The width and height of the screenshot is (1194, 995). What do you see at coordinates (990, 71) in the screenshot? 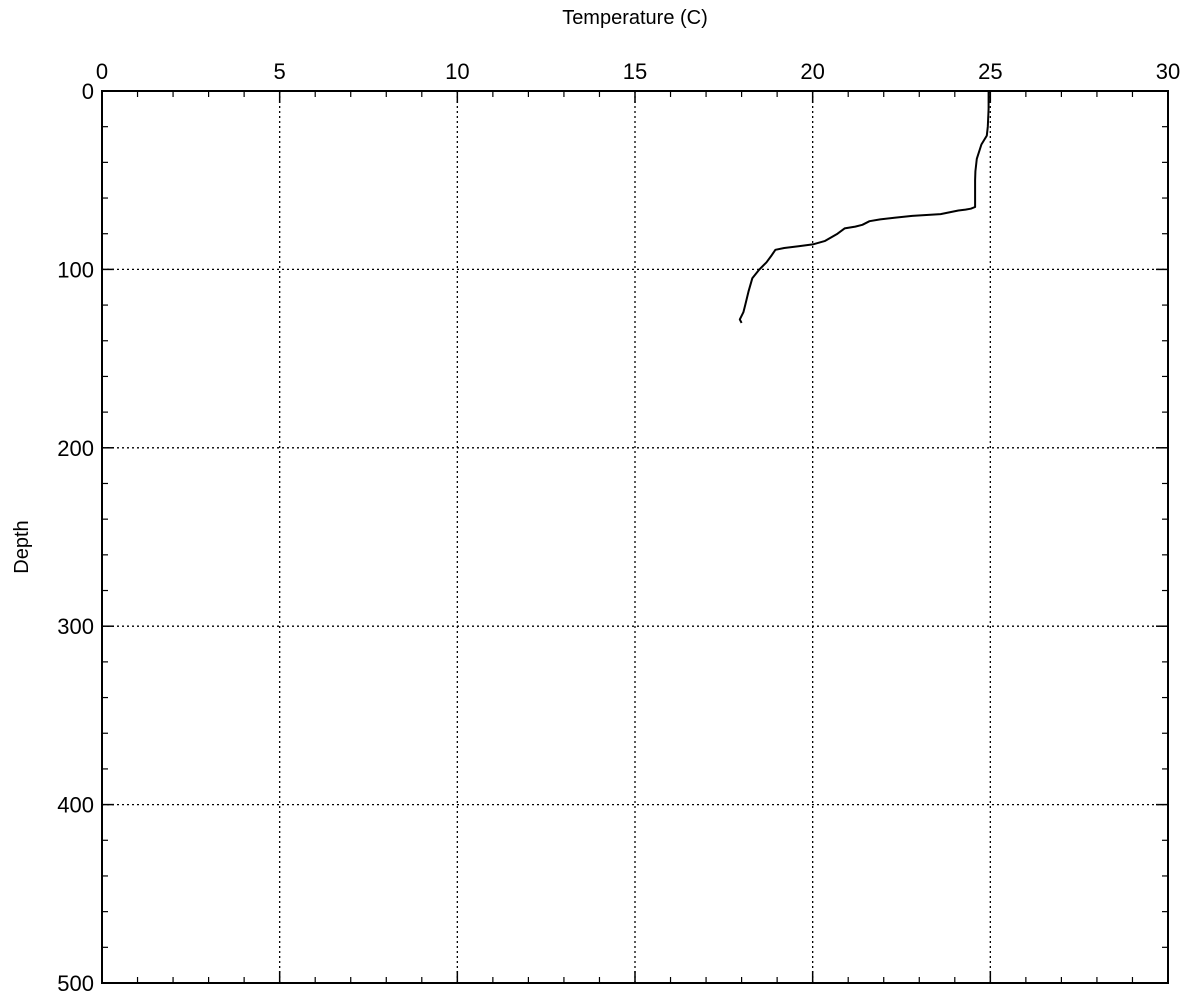
I see `x-tick-label: 25` at bounding box center [990, 71].